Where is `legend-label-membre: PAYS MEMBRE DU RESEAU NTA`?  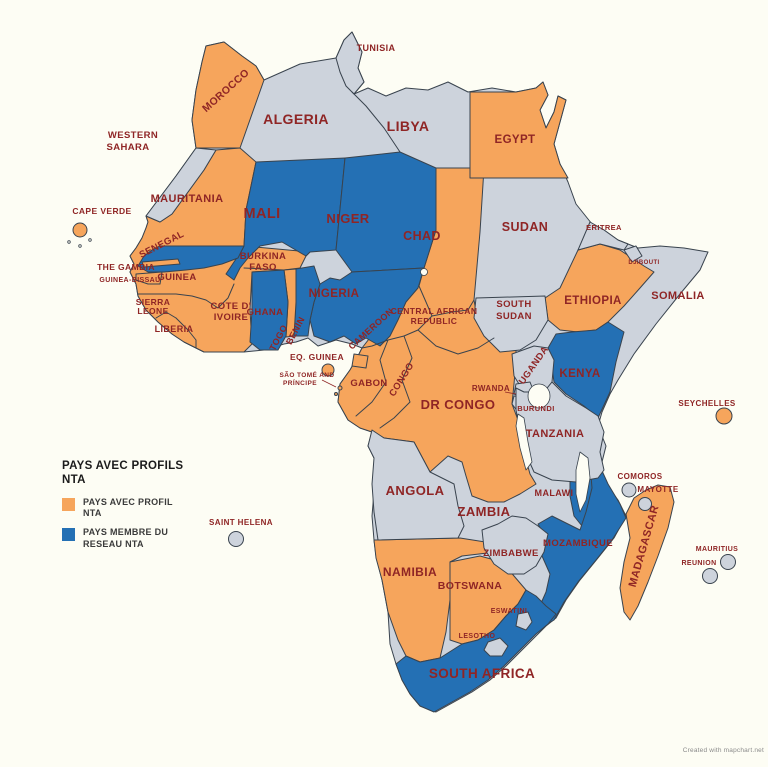
legend-label-membre: PAYS MEMBRE DU RESEAU NTA is located at coordinates (126, 538).